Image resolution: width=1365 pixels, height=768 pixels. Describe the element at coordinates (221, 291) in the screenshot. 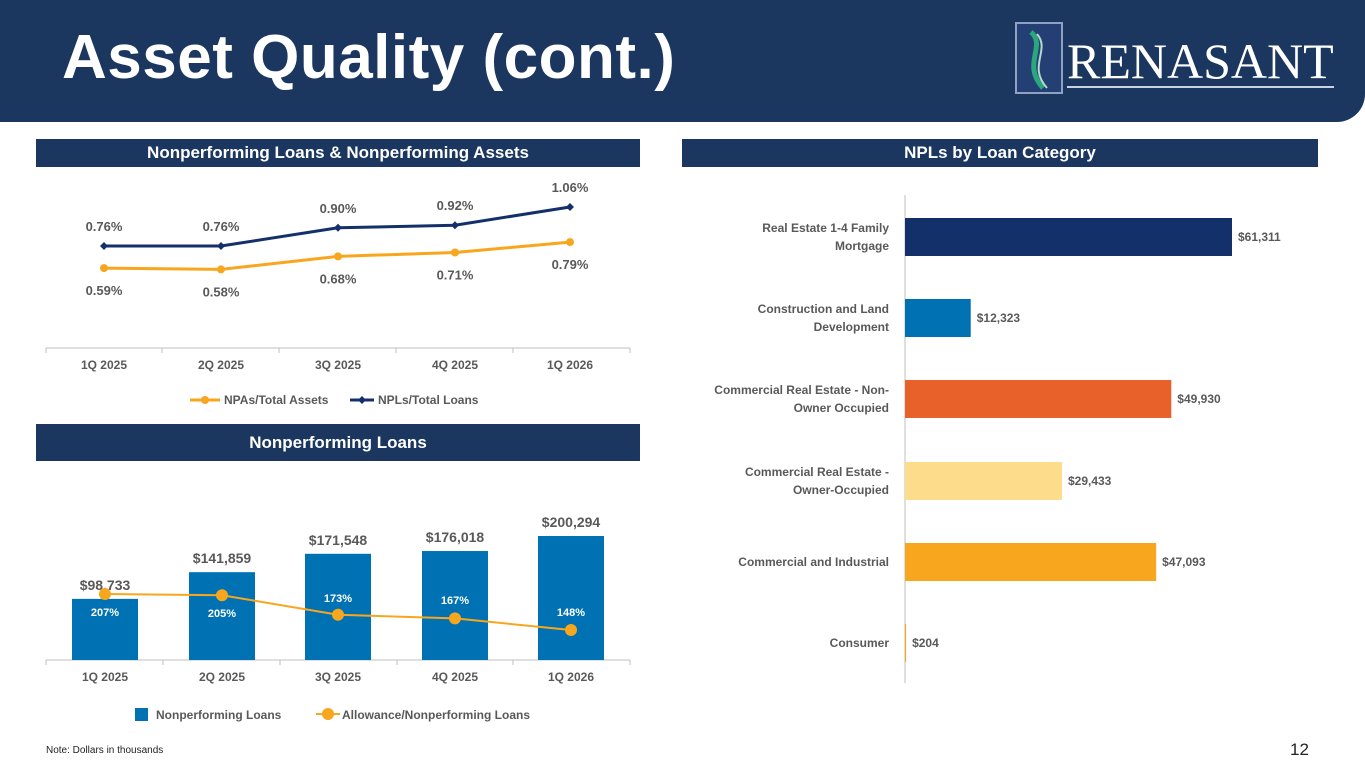

I see `data-label: 0.58%` at that location.